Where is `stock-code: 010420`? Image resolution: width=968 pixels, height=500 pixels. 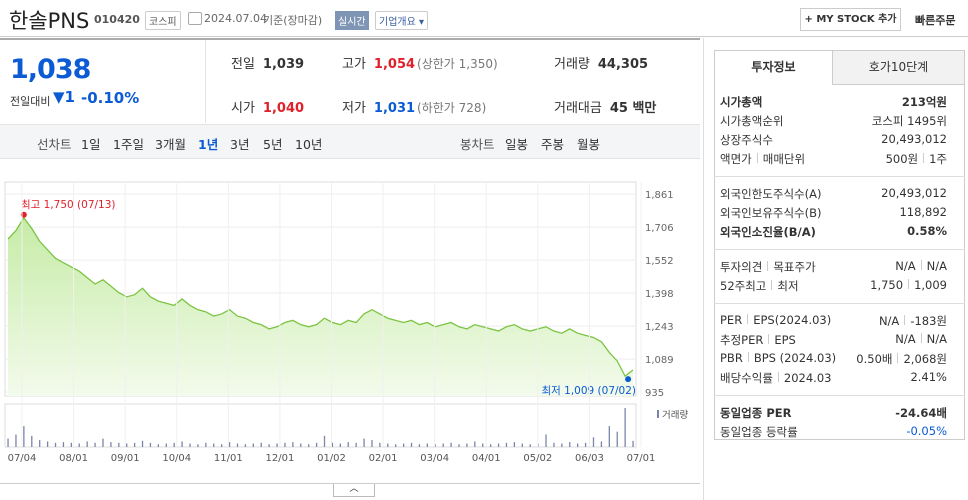
stock-code: 010420 is located at coordinates (117, 19).